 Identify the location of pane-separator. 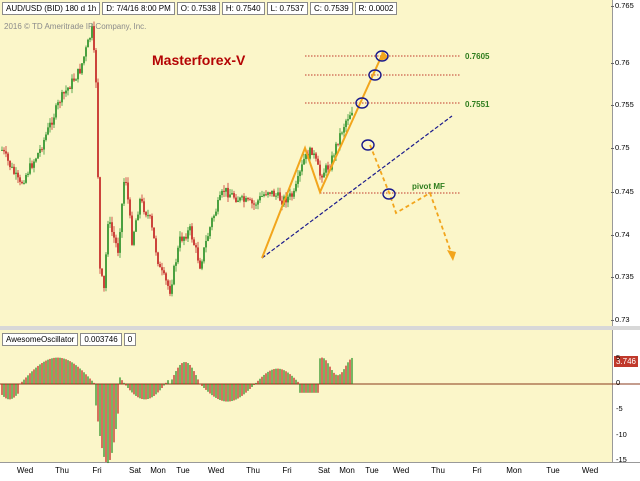
(320, 328).